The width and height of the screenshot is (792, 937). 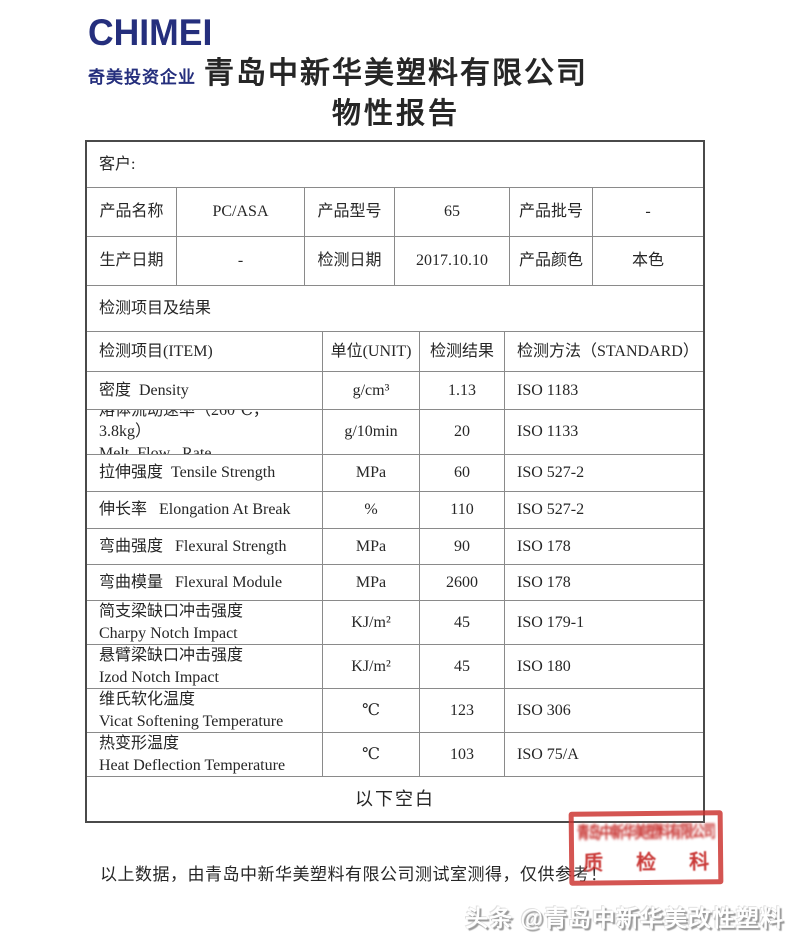 I want to click on item-cell: 熔体流动速率（260℃，3.8kg） Melt Flow Rate, so click(x=205, y=432).